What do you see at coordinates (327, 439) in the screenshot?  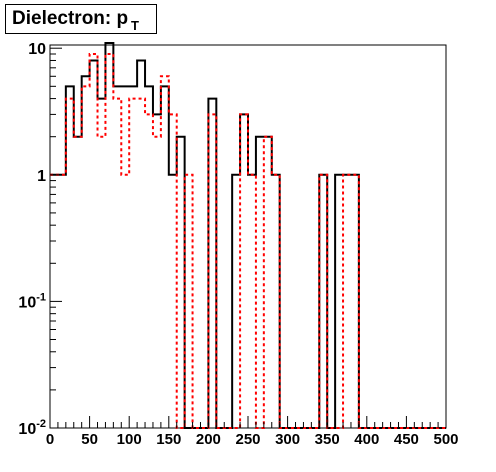 I see `x-tick-label: 350` at bounding box center [327, 439].